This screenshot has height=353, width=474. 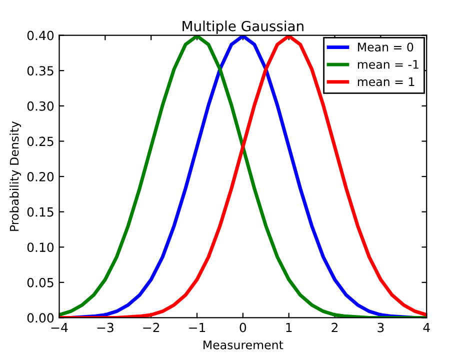 What do you see at coordinates (40, 177) in the screenshot?
I see `y-tick-label: 0.20` at bounding box center [40, 177].